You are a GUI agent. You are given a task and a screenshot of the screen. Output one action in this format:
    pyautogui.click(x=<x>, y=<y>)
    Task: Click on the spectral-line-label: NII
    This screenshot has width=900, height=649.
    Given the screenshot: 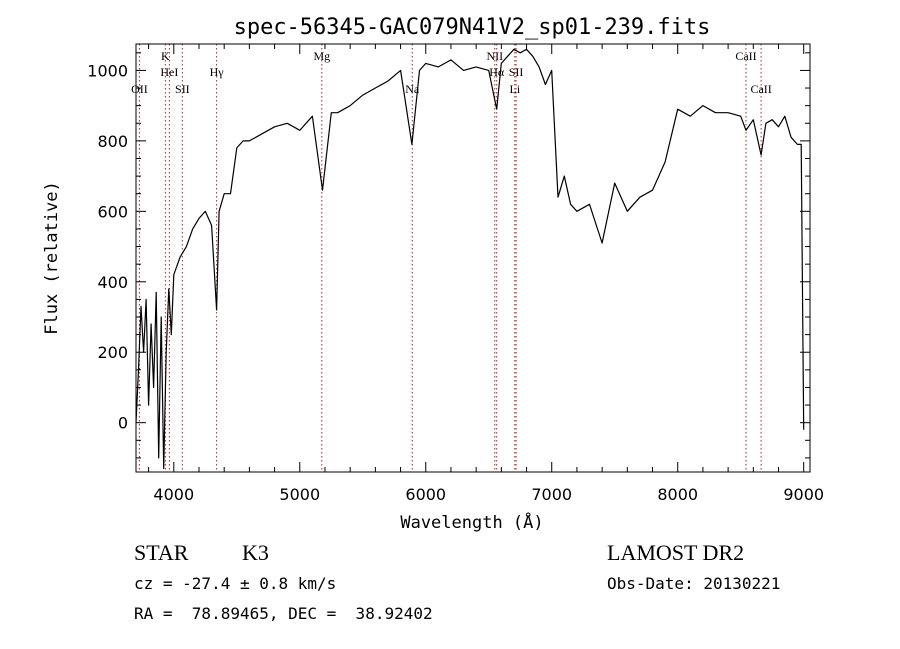 What is the action you would take?
    pyautogui.click(x=494, y=56)
    